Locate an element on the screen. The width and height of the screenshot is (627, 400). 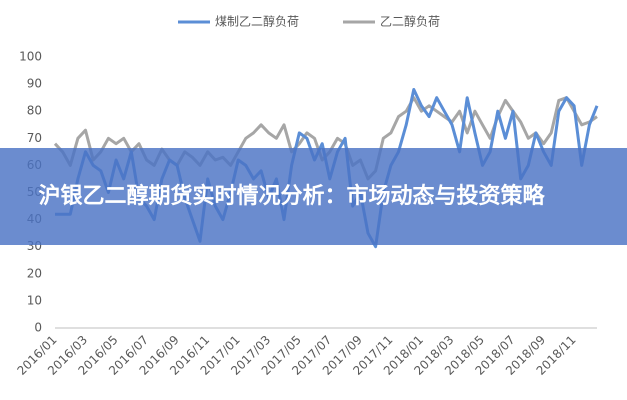
y-tick-label: 20 is located at coordinates (34, 273).